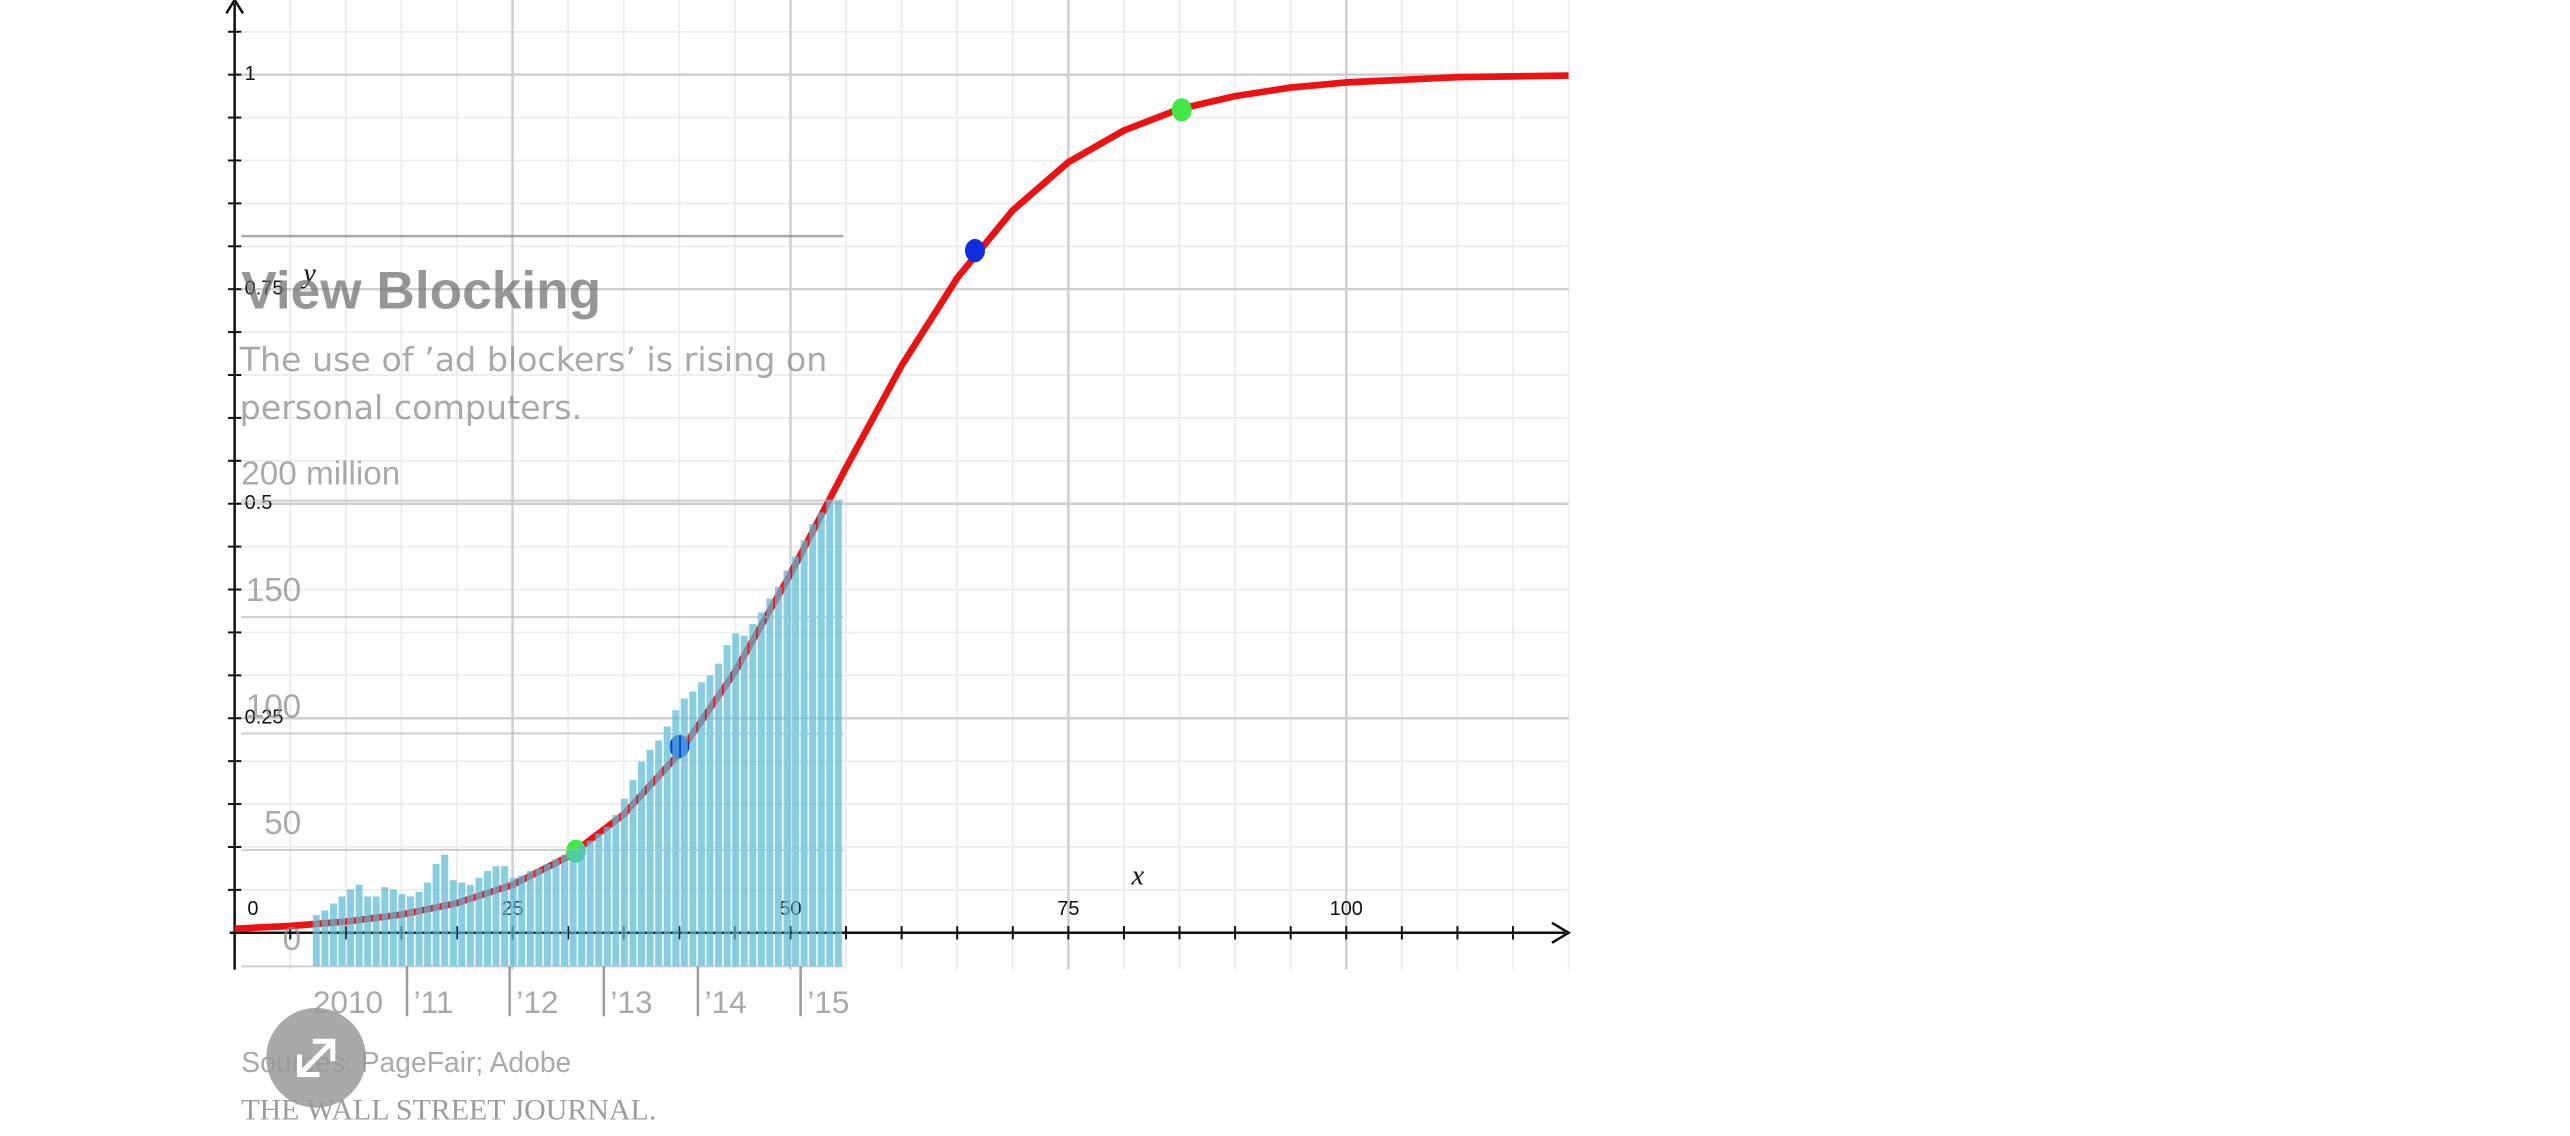 This screenshot has height=1136, width=2570. What do you see at coordinates (320, 473) in the screenshot?
I see `y-tick-label: 200 million` at bounding box center [320, 473].